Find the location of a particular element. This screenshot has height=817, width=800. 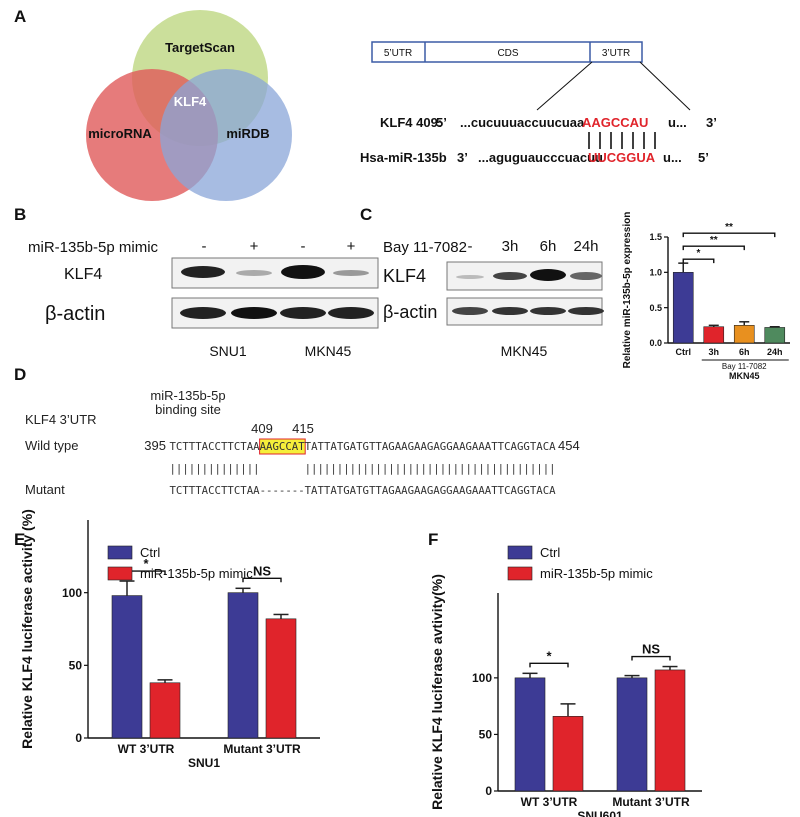

venn-circle is located at coordinates (226, 135).